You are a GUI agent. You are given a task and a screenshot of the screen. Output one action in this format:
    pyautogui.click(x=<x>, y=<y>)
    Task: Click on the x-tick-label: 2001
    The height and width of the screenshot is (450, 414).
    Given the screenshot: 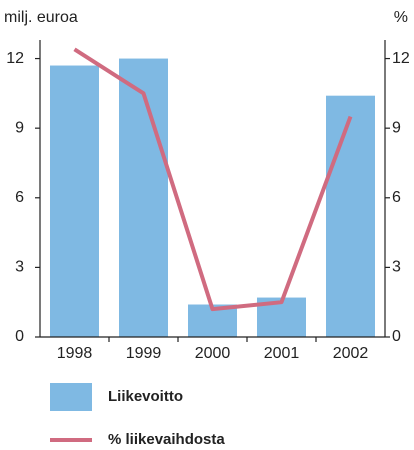 What is the action you would take?
    pyautogui.click(x=282, y=353)
    